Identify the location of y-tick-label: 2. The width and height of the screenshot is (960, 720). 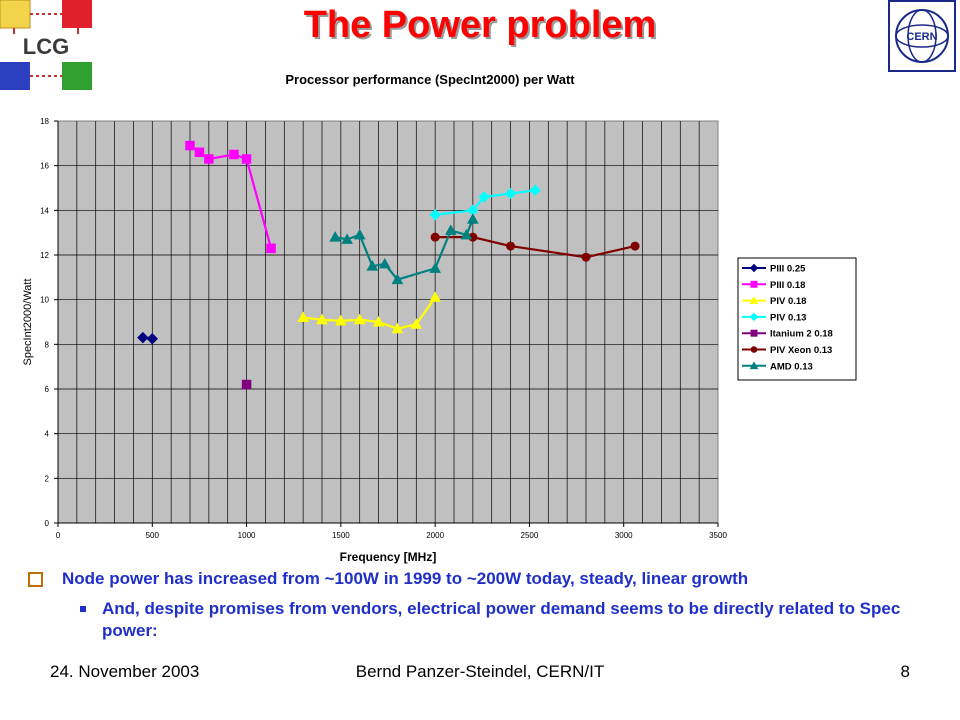
(47, 478).